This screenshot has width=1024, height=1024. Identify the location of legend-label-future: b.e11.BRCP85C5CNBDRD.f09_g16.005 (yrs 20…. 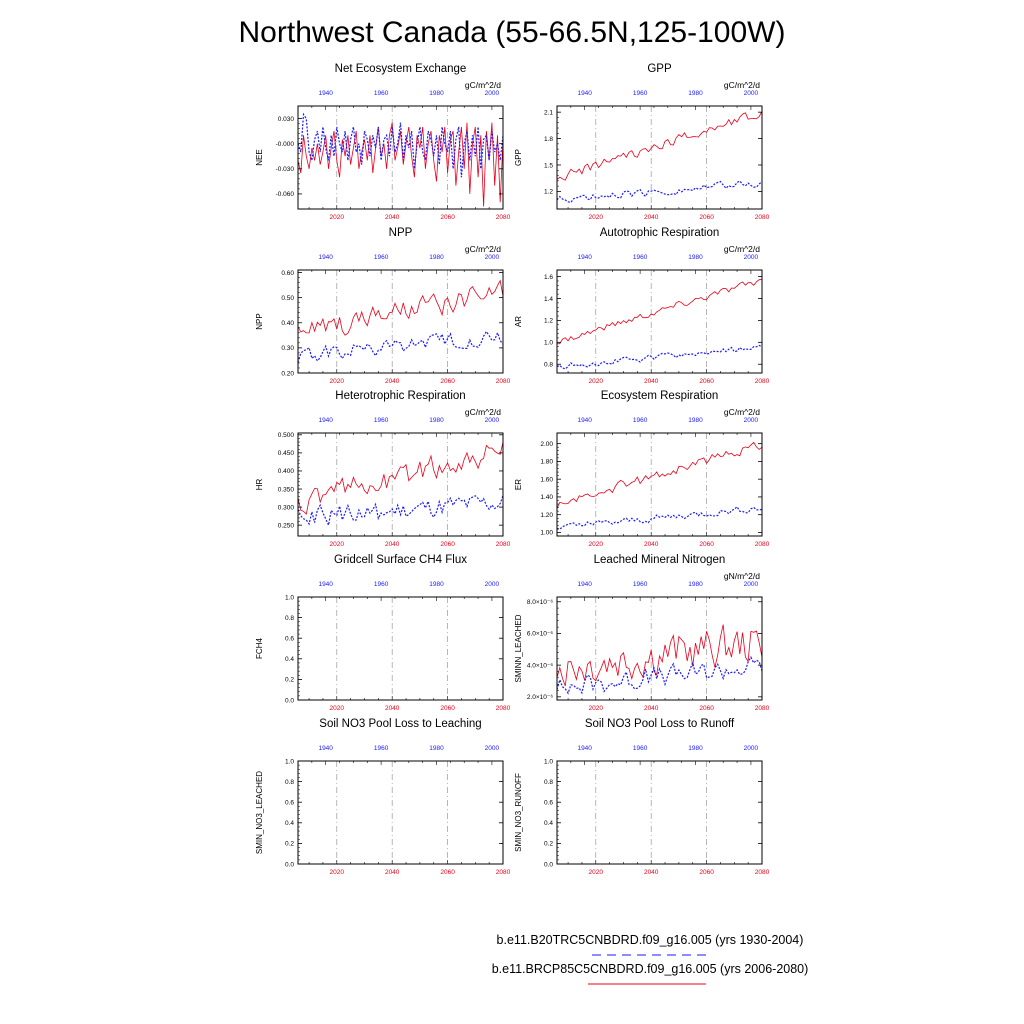
(650, 969).